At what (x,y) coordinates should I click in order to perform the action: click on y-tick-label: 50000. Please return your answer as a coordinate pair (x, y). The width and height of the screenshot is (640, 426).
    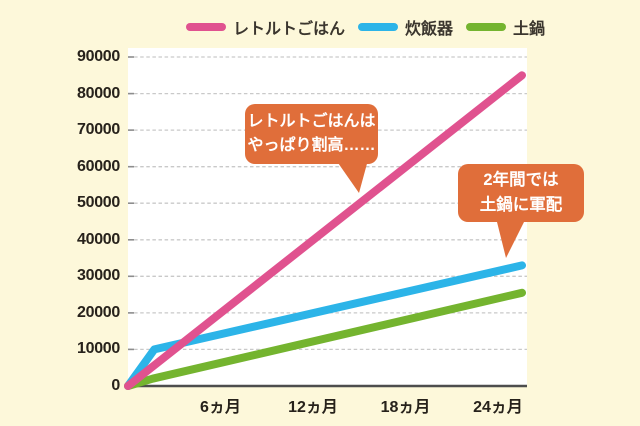
    Looking at the image, I should click on (98, 203).